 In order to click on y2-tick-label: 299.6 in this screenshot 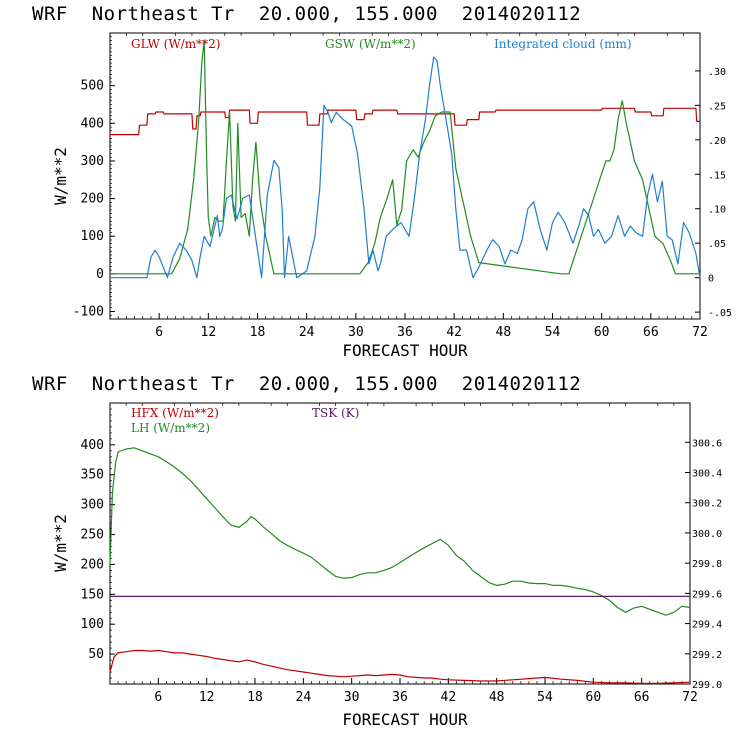, I will do `click(707, 594)`.